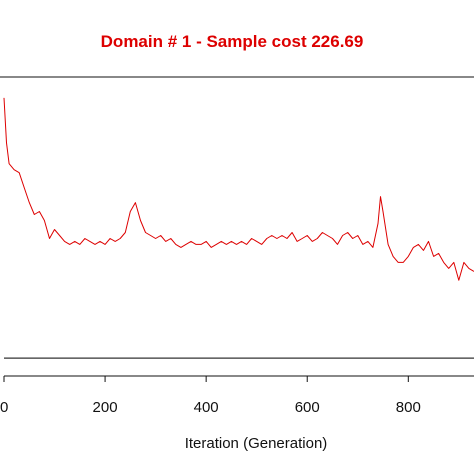 This screenshot has height=474, width=474. Describe the element at coordinates (105, 407) in the screenshot. I see `x-tick-label-200: 200` at that location.